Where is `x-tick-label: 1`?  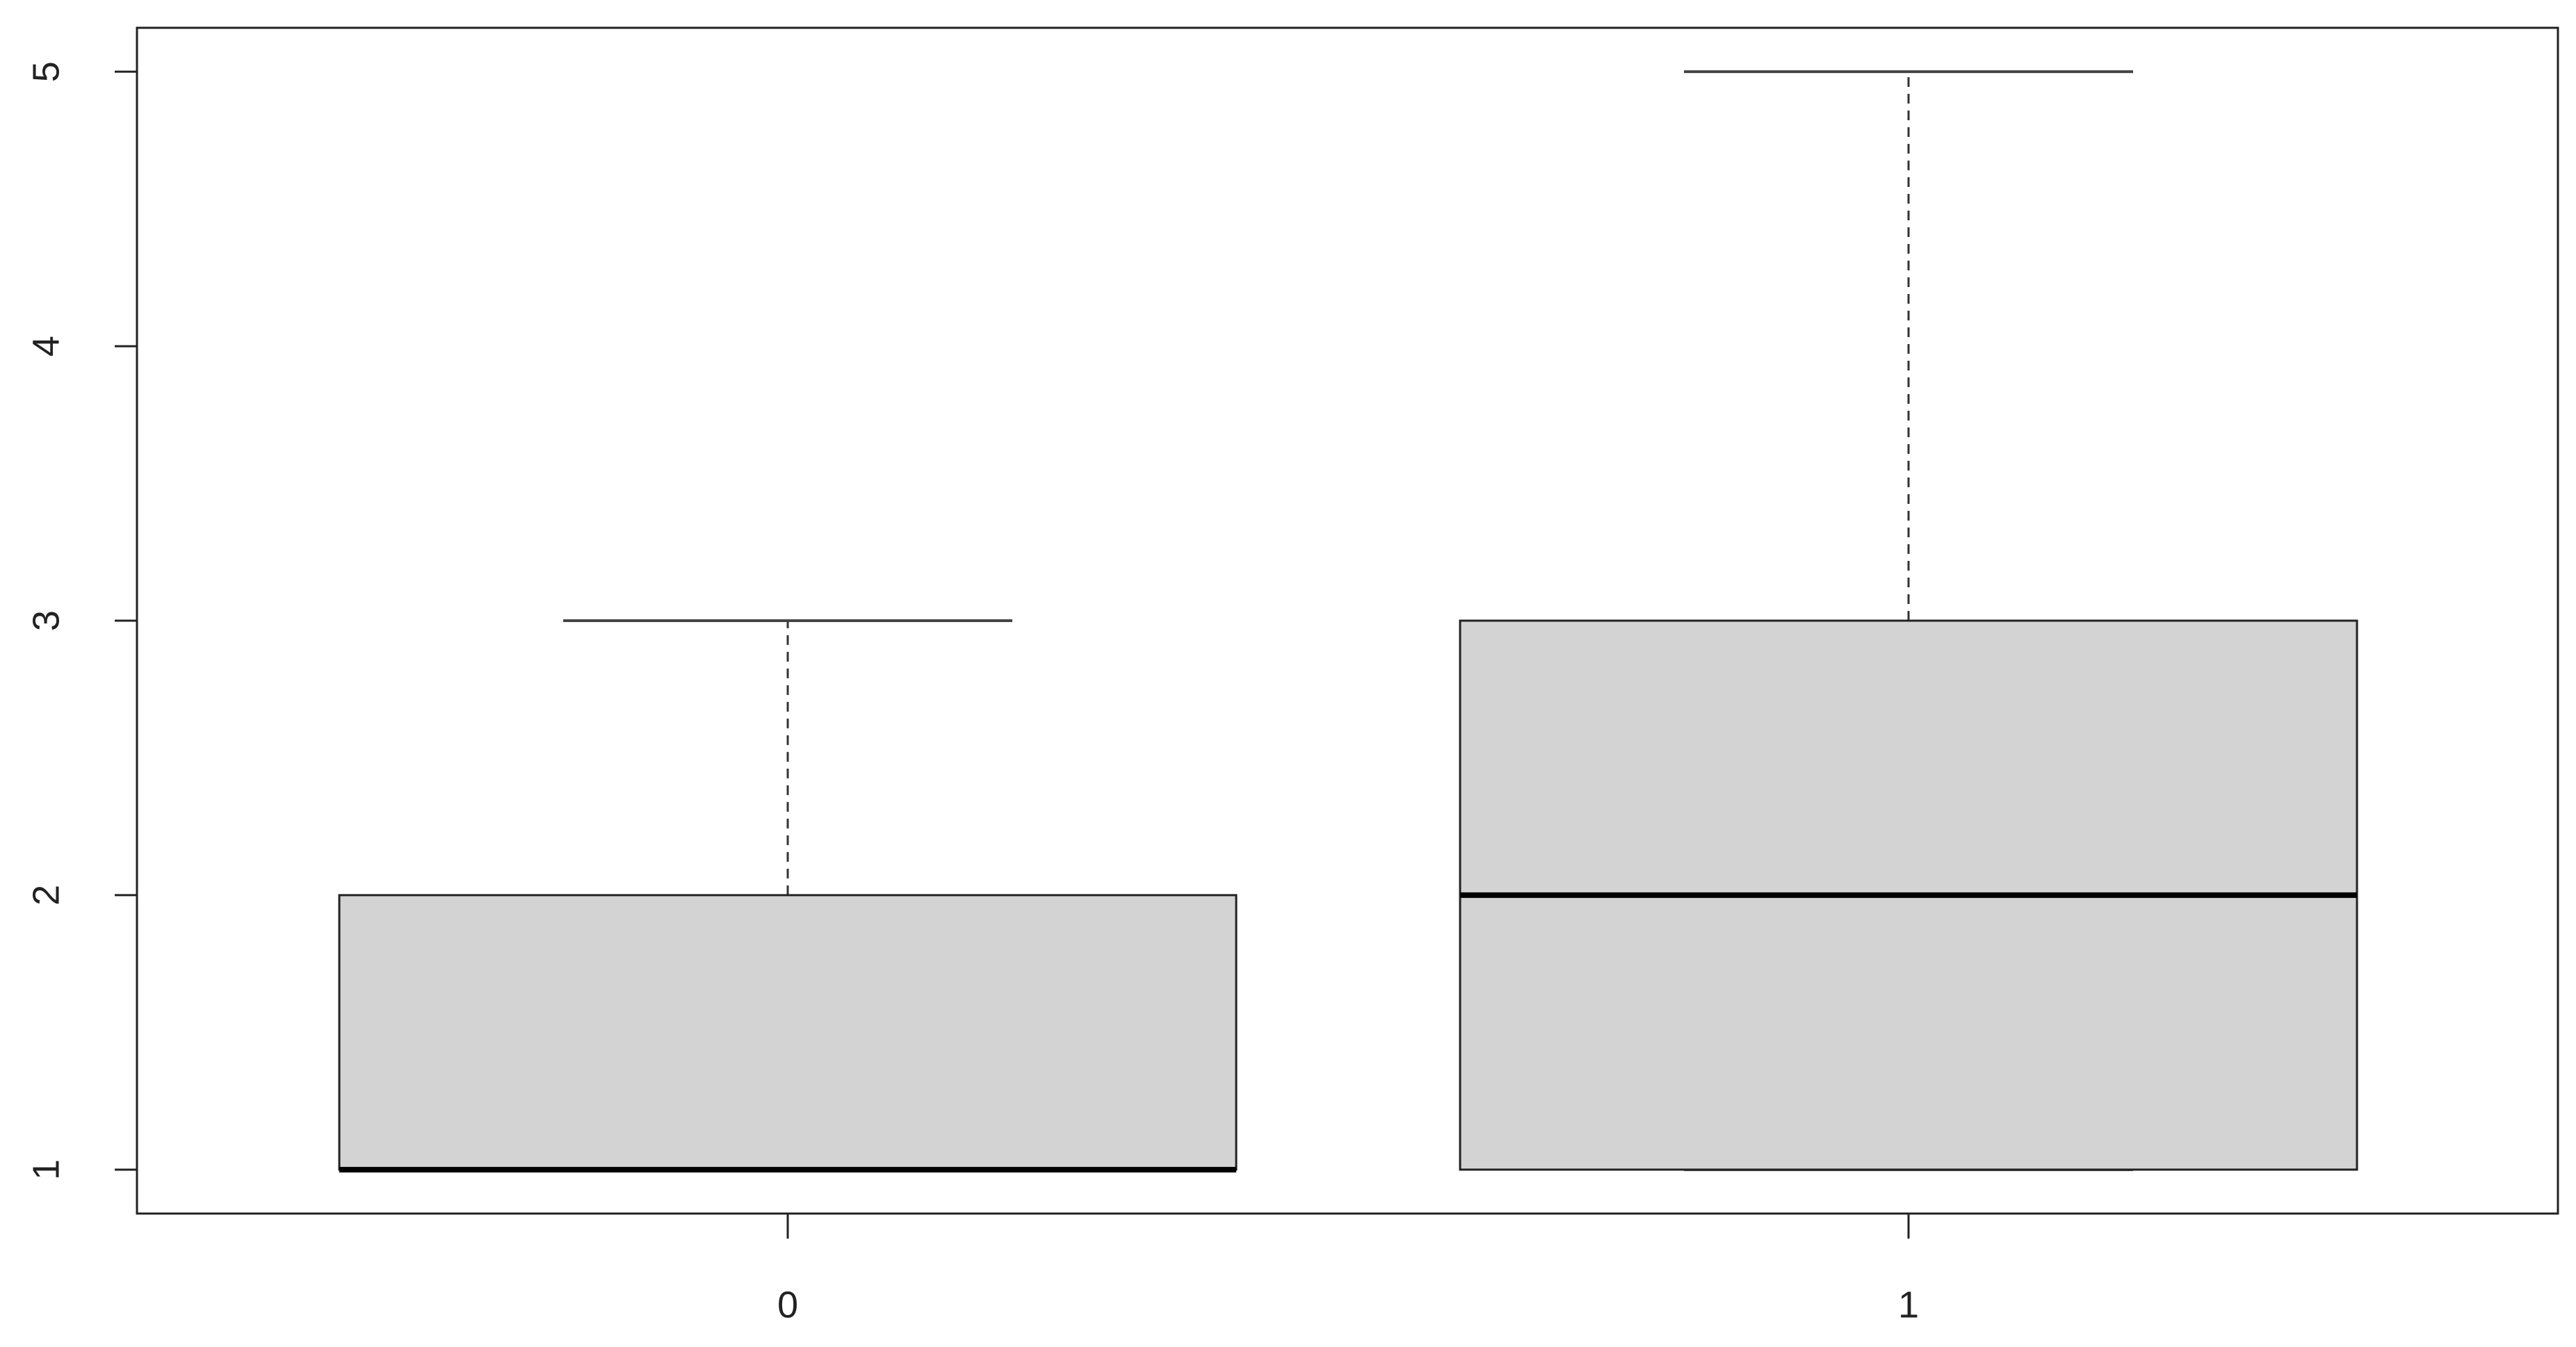 x-tick-label: 1 is located at coordinates (1908, 1304).